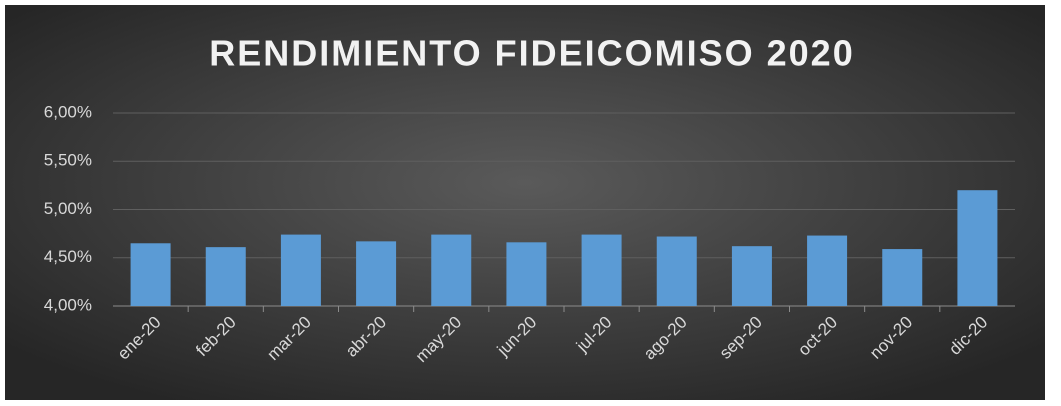 The image size is (1061, 406). Describe the element at coordinates (68, 208) in the screenshot. I see `y-tick-label: 5,00%` at that location.